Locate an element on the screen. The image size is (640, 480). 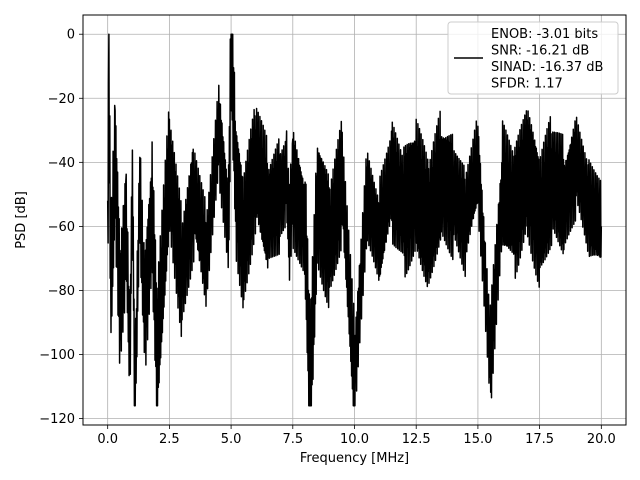
x-axis-ticks: 0.0 2.5 5.0 7.5 10.0 12.5 15.0 17.5 20.0 is located at coordinates (356, 436).